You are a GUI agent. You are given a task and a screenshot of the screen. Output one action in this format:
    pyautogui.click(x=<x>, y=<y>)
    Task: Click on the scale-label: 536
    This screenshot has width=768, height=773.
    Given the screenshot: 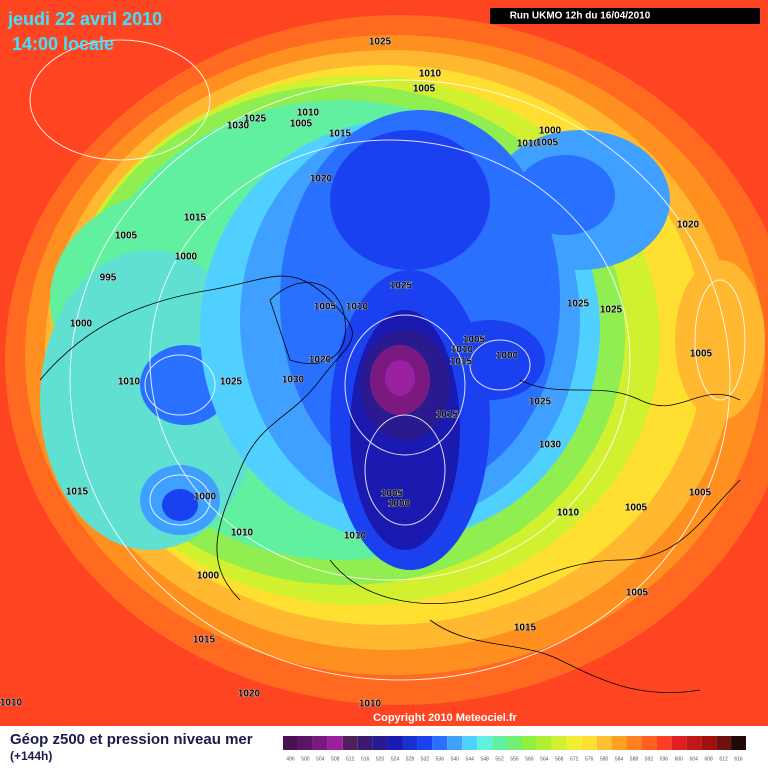 What is the action you would take?
    pyautogui.click(x=440, y=759)
    